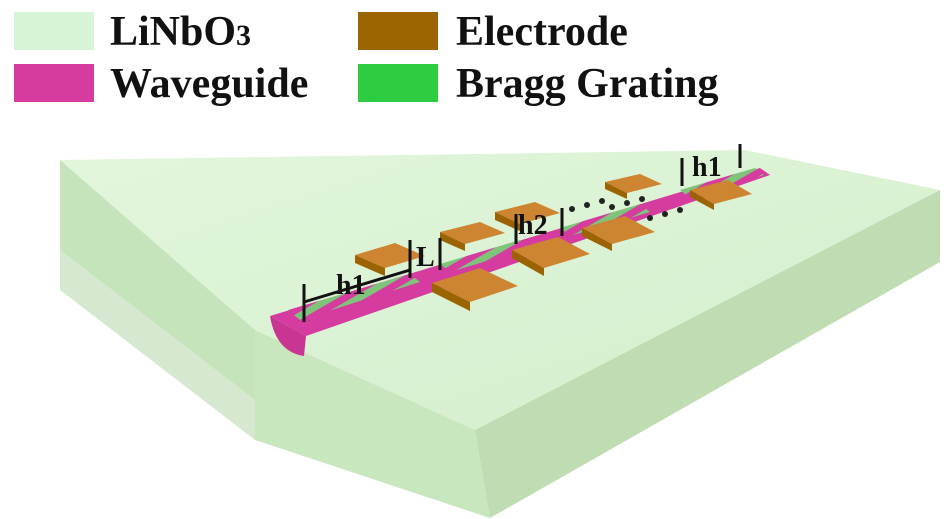  Describe the element at coordinates (181, 32) in the screenshot. I see `linbo3-legend-label: LiNbO3` at that location.